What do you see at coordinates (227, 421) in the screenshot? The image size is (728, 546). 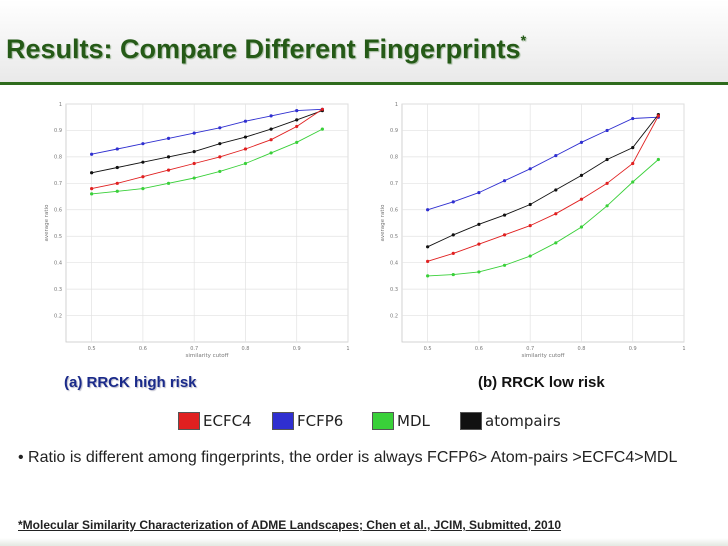 I see `legend-label-ecfc4: ECFC4` at bounding box center [227, 421].